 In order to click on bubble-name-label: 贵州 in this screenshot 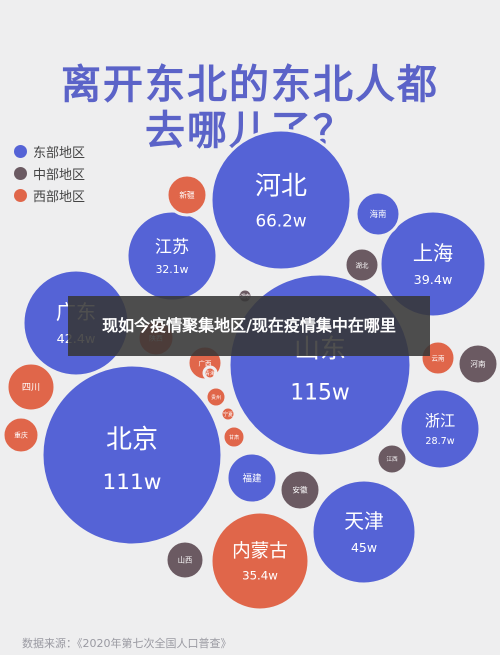, I will do `click(216, 397)`.